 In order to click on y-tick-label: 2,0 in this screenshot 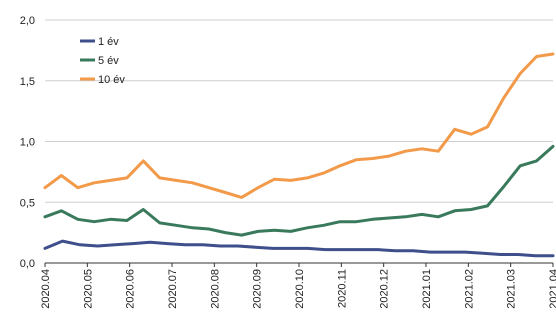, I will do `click(27, 21)`.